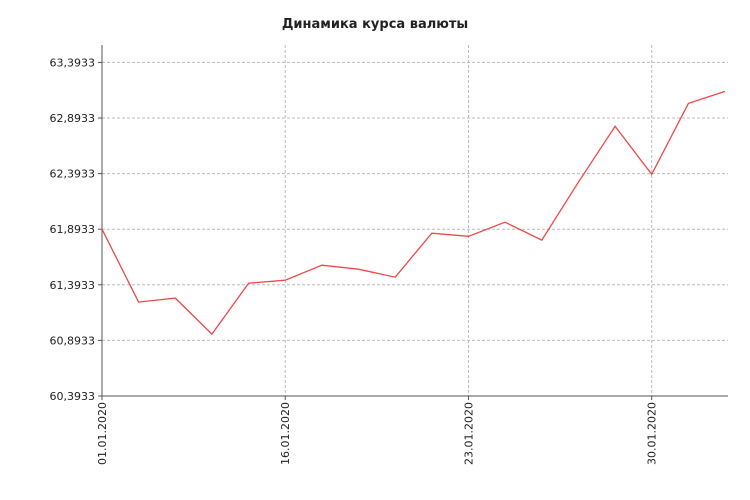 The height and width of the screenshot is (500, 750). I want to click on y-tick-label: 62,8933, so click(73, 118).